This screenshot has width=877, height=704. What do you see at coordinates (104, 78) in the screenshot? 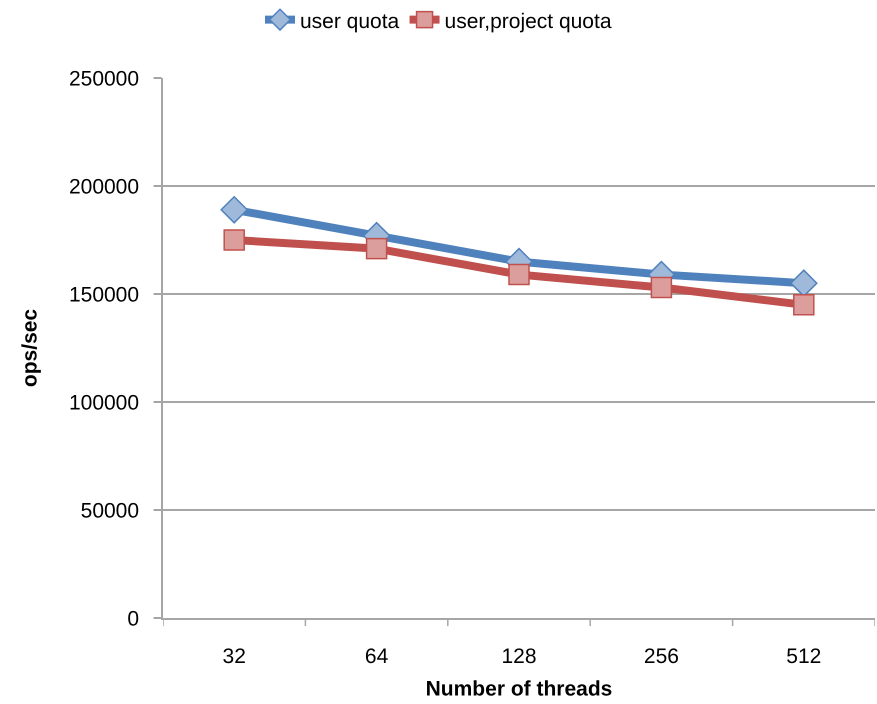
I see `y-tick-label: 250000` at bounding box center [104, 78].